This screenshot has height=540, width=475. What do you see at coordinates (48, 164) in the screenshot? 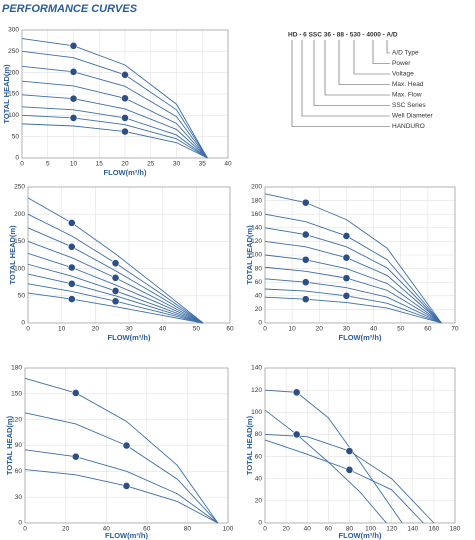
I see `x-tick-label: 5` at bounding box center [48, 164].